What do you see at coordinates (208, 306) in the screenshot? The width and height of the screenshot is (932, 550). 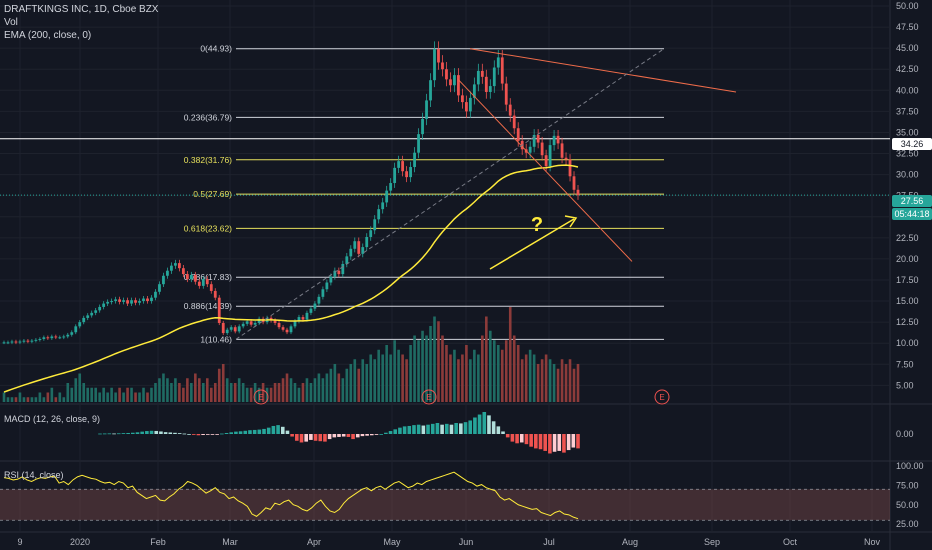 I see `fib-level-label: 0.886(14.39)` at bounding box center [208, 306].